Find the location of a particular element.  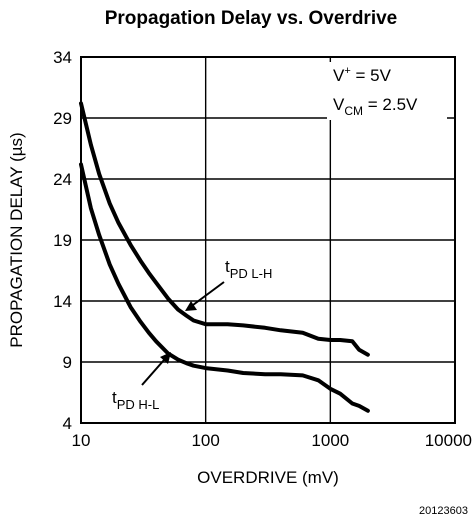

figure-id: 20123603 is located at coordinates (443, 511).